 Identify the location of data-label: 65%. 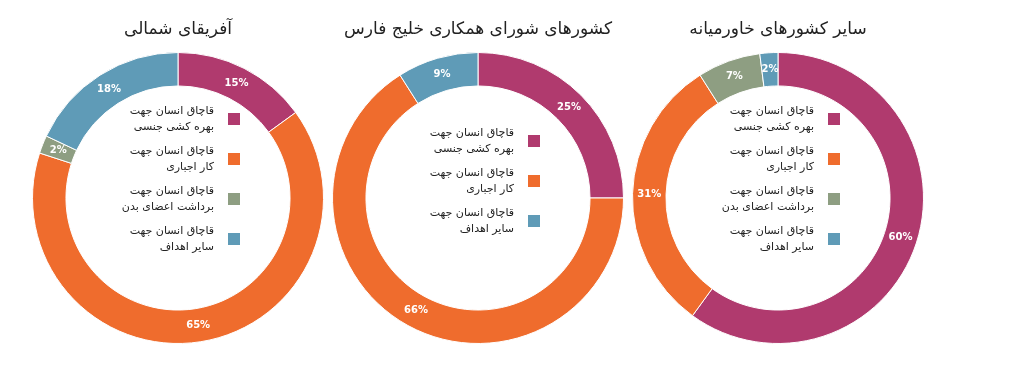
(198, 324).